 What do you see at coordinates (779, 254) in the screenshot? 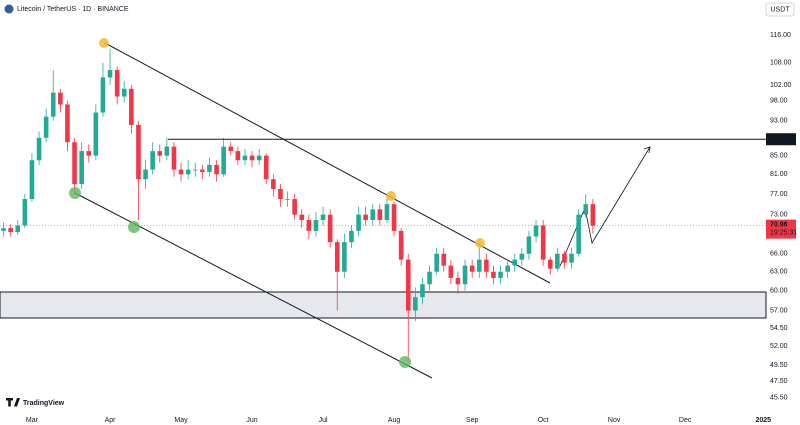
I see `y-tick-label: 66.00` at bounding box center [779, 254].